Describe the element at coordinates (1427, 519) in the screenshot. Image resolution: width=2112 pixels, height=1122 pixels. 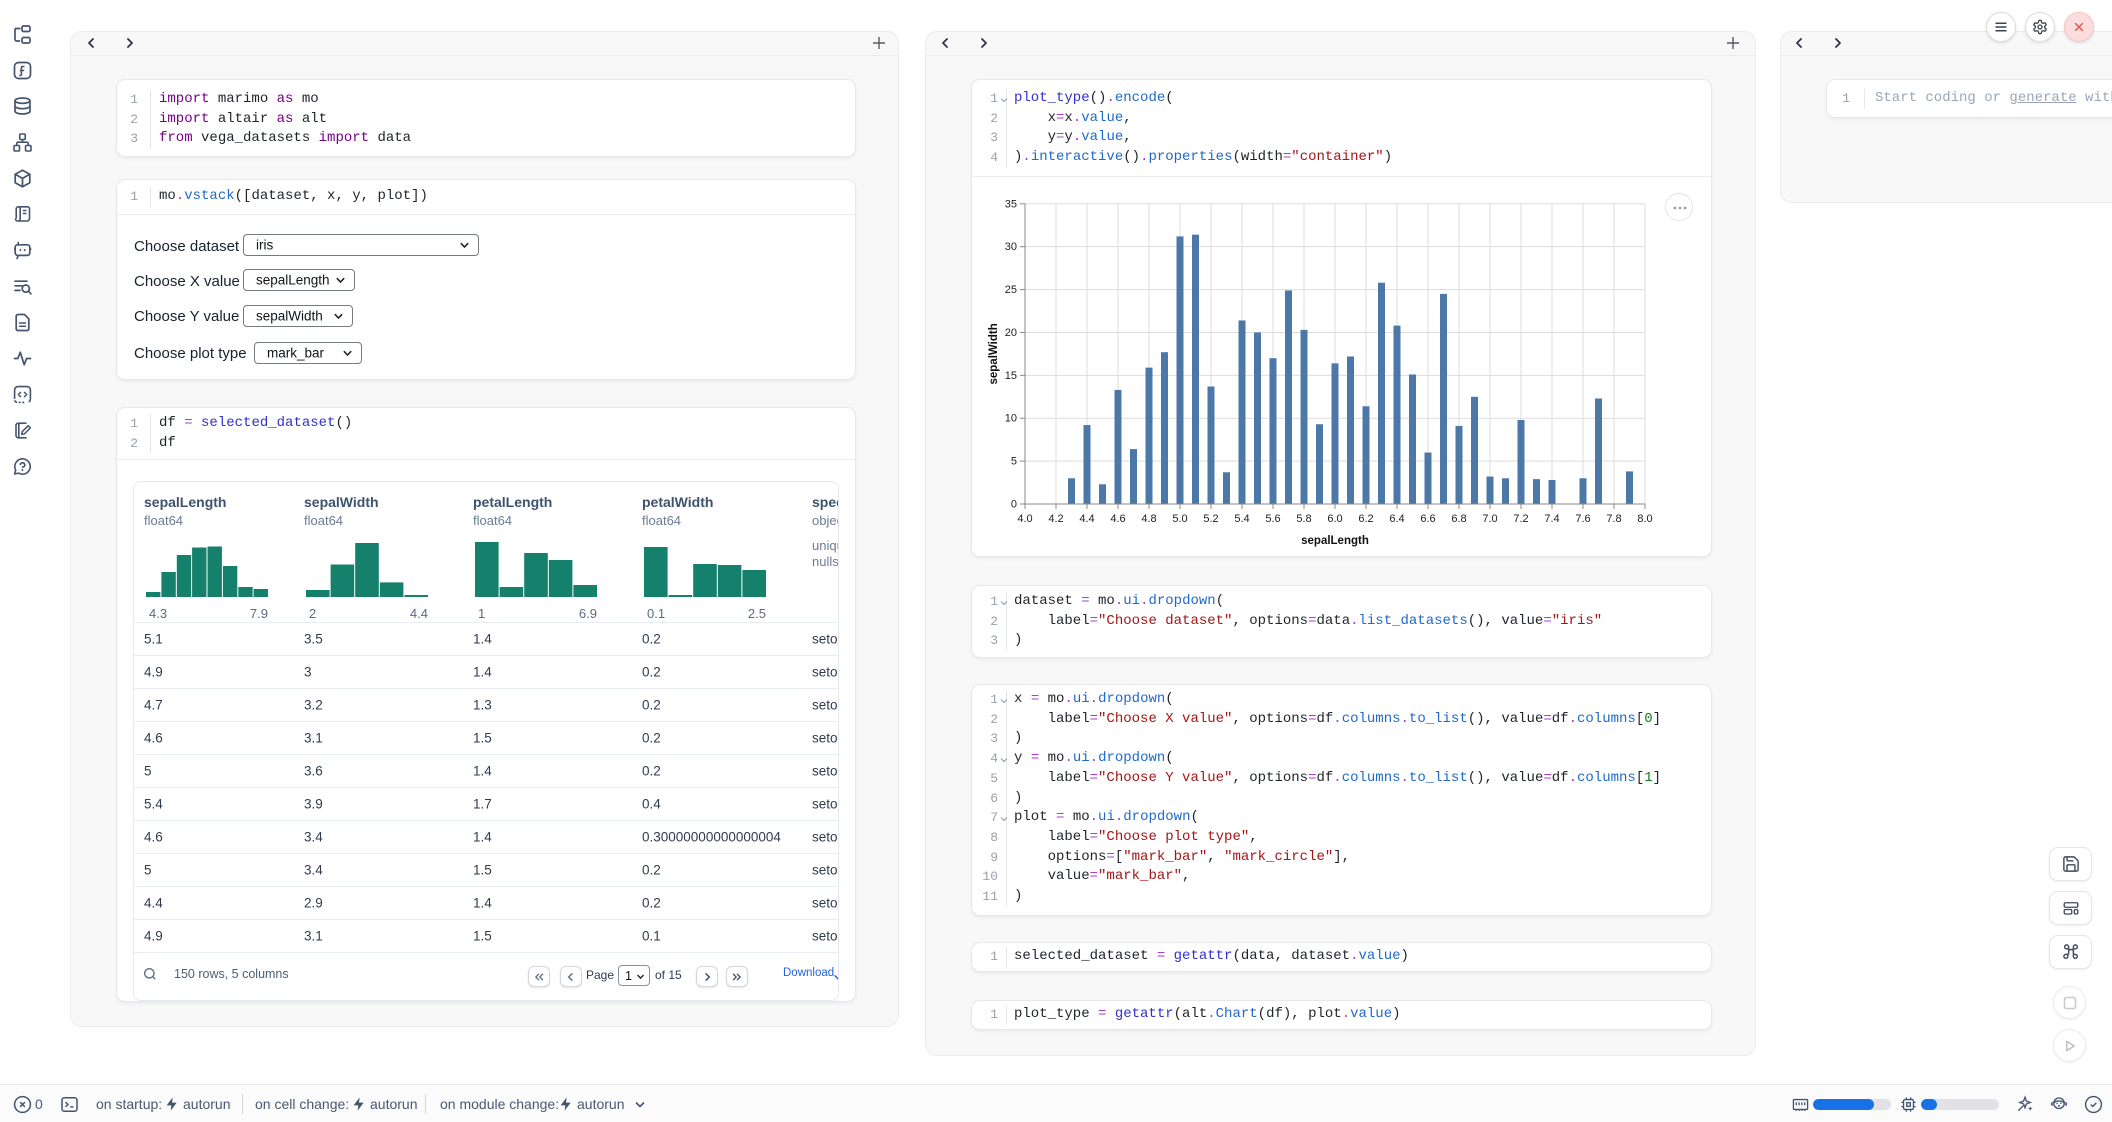
I see `svg-text: 6.6` at that location.